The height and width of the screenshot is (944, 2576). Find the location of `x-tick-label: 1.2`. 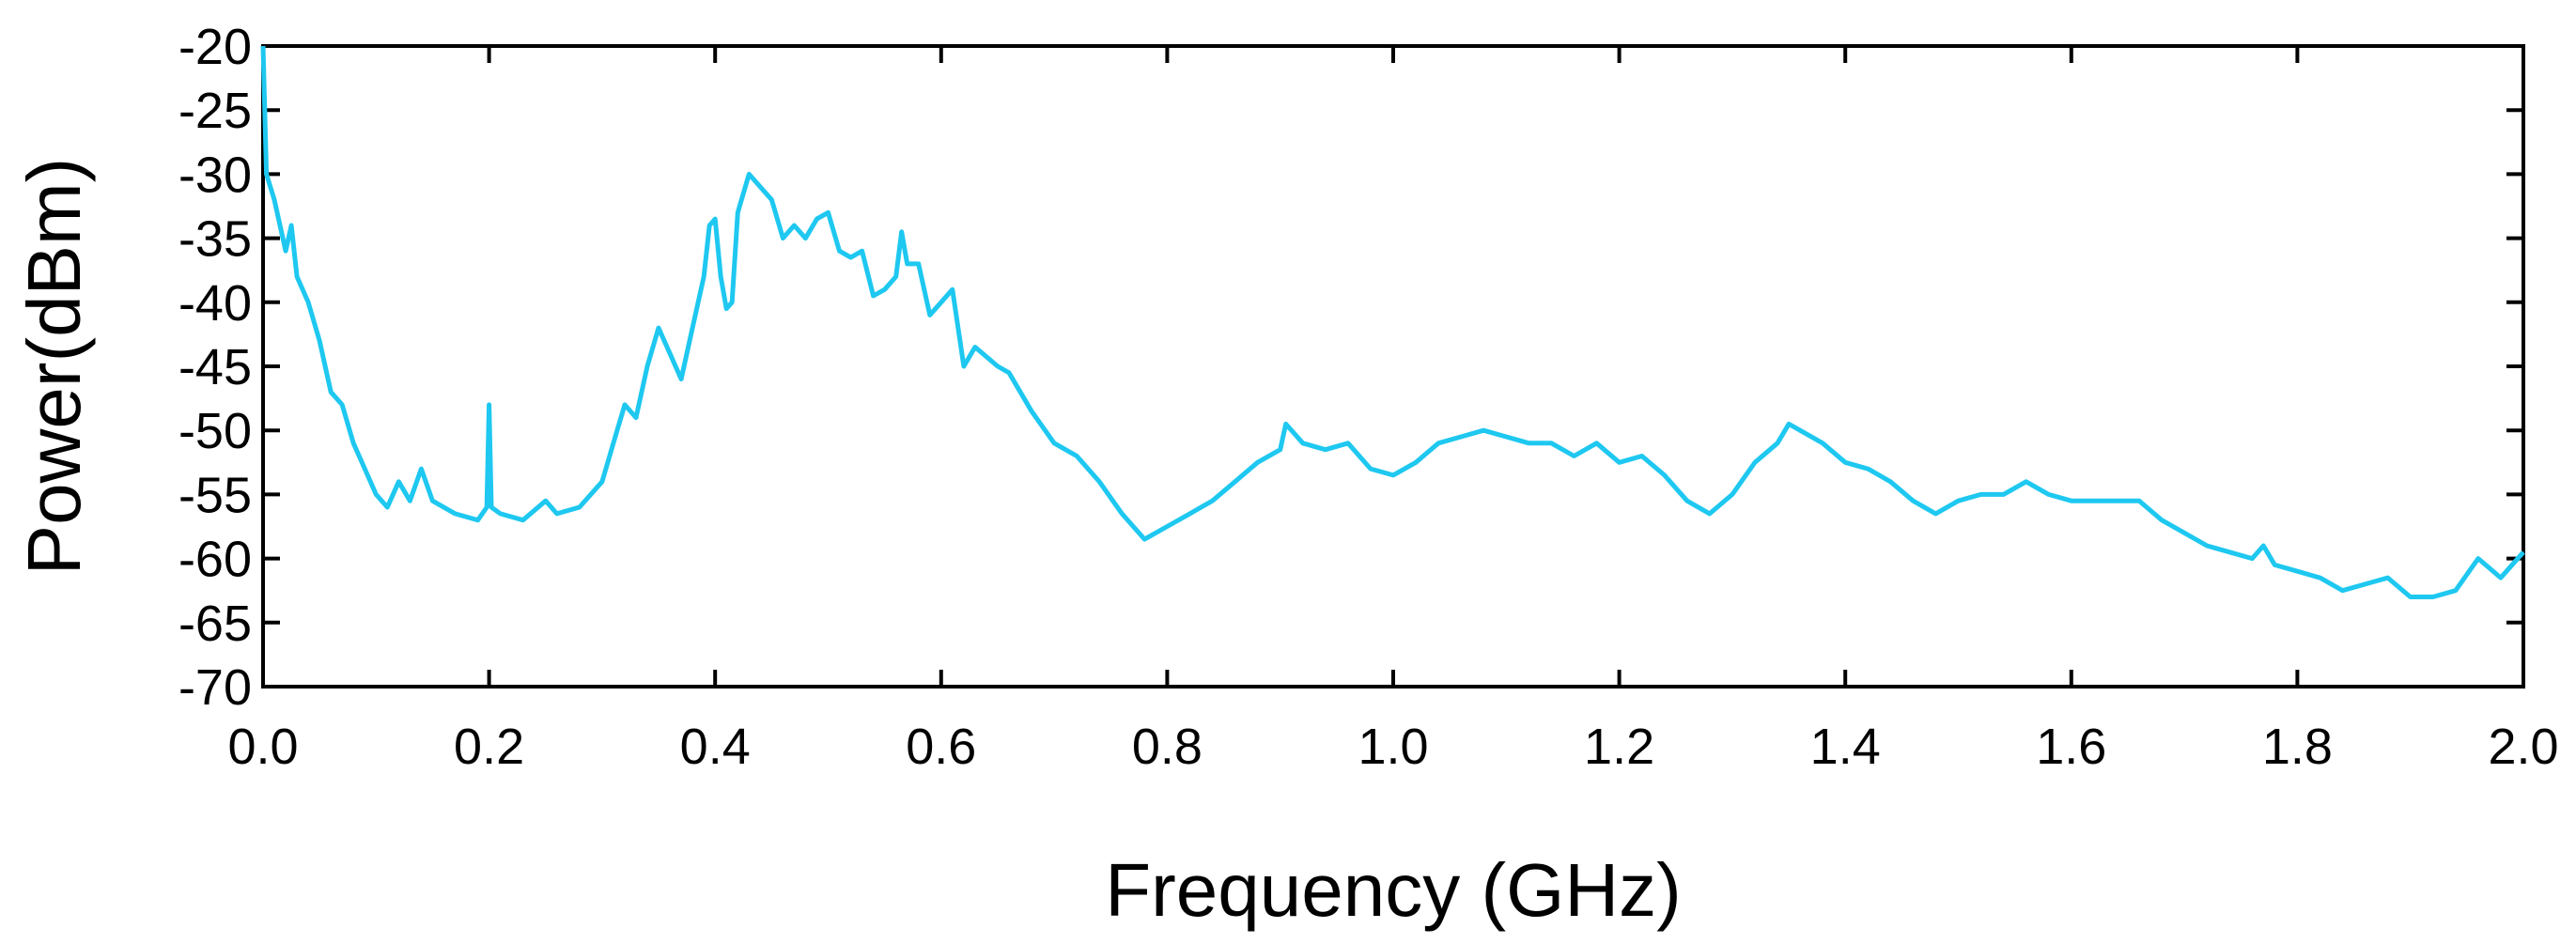

x-tick-label: 1.2 is located at coordinates (1619, 747).